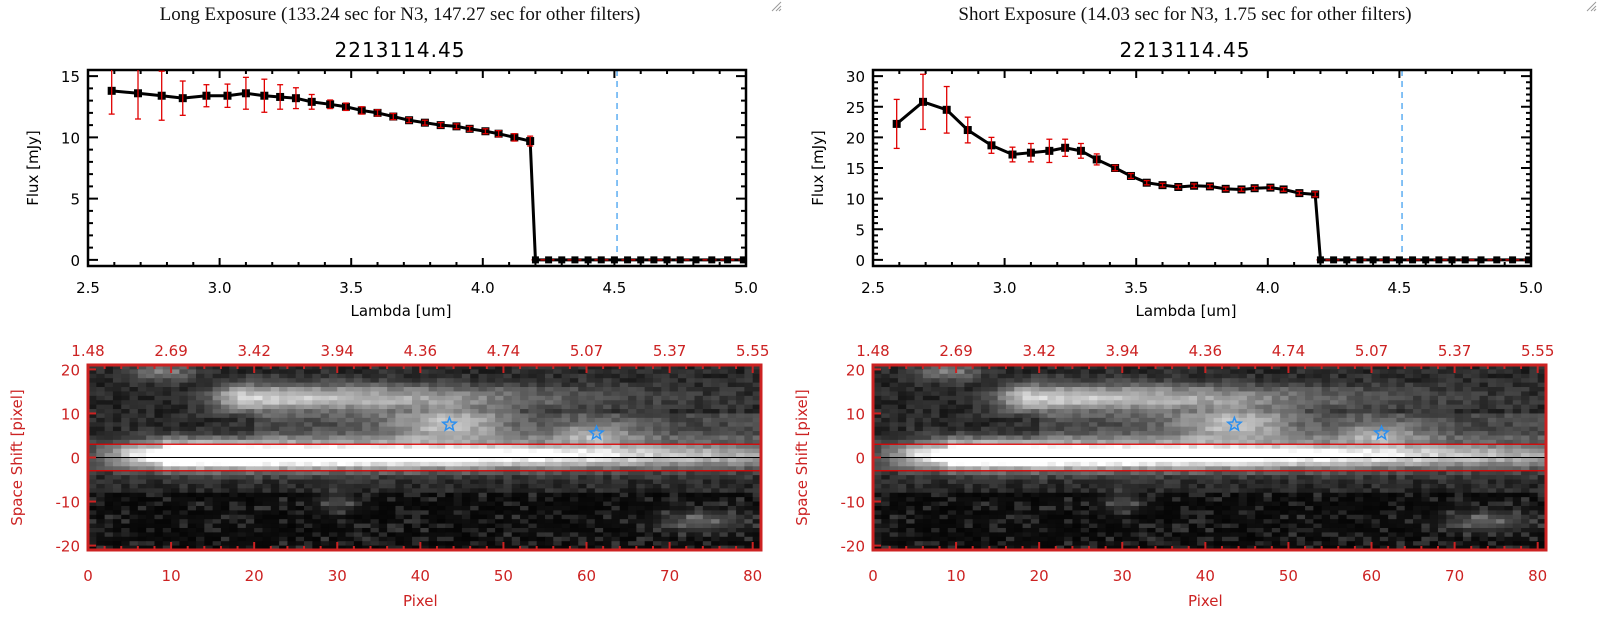  I want to click on error-bar, so click(923, 102).